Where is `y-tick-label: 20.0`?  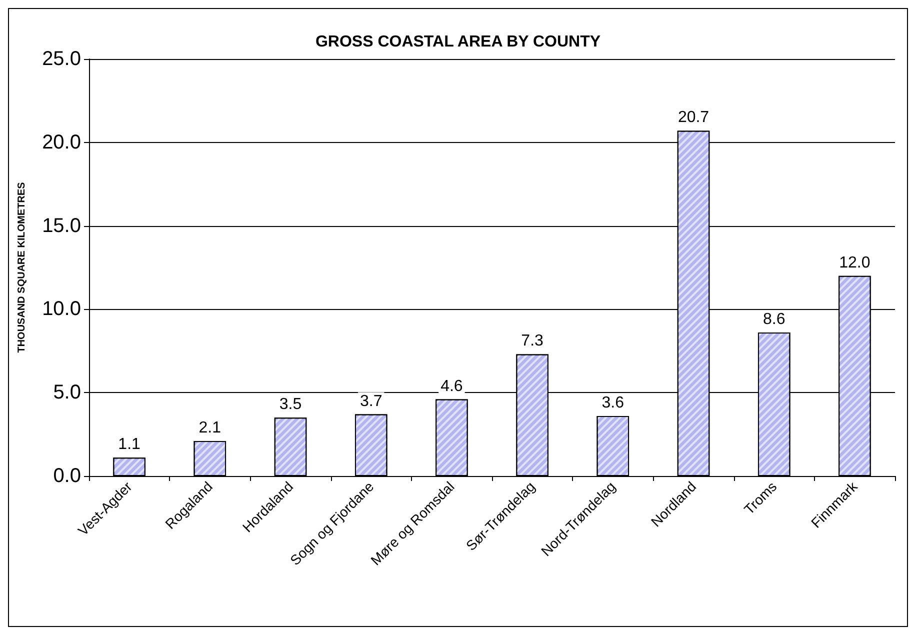 y-tick-label: 20.0 is located at coordinates (61, 142).